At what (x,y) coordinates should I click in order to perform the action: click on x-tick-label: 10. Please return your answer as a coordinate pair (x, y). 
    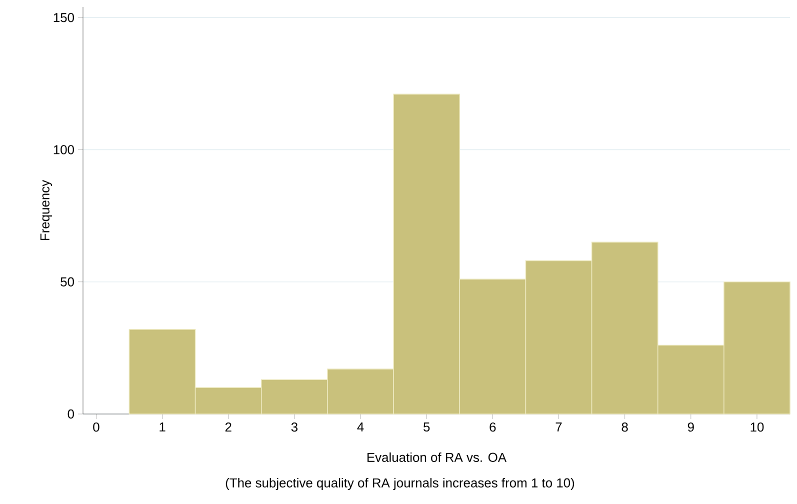
    Looking at the image, I should click on (757, 427).